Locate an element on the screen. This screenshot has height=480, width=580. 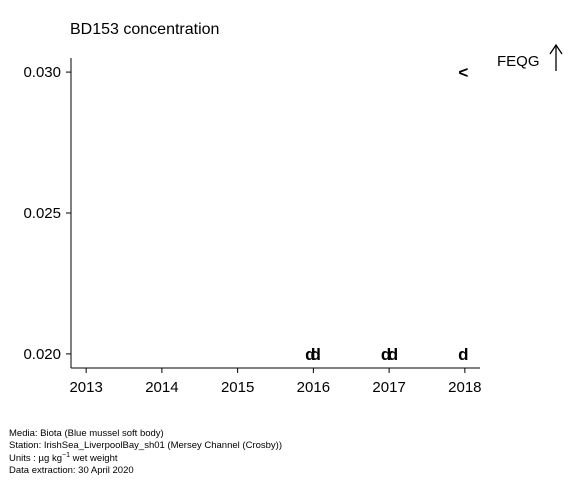
footer-extraction: Data extraction: 30 April 2020 is located at coordinates (71, 470).